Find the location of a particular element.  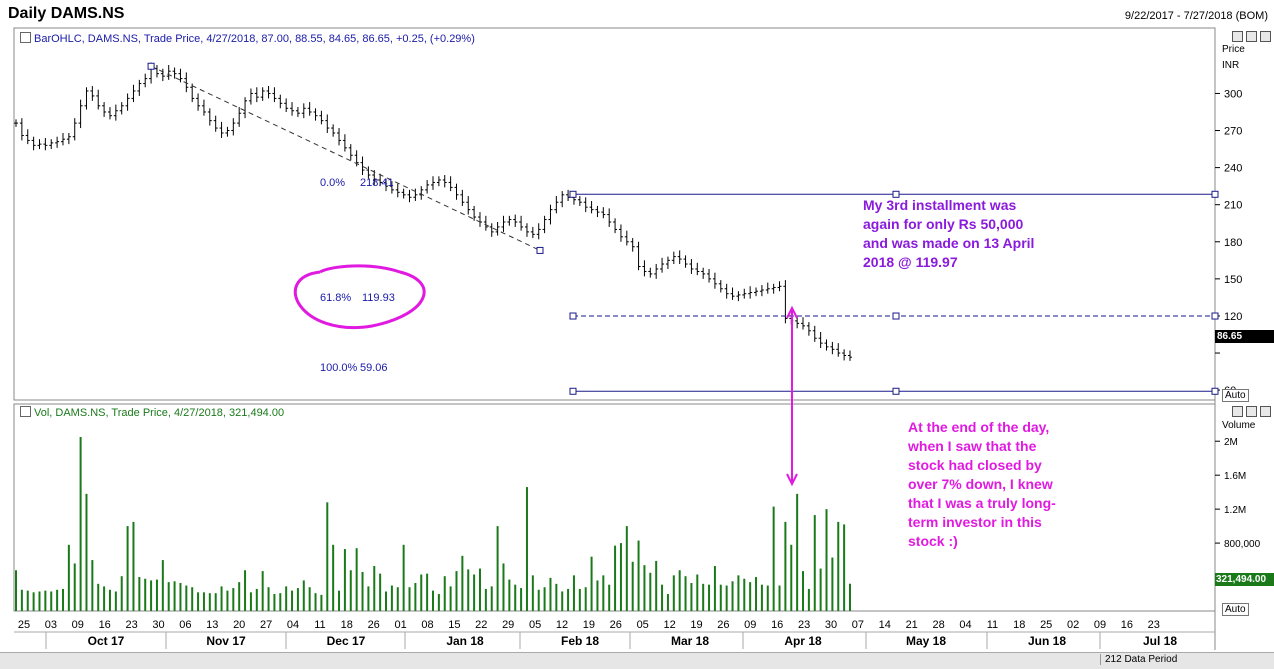

price-axis-title: Price is located at coordinates (1233, 49).